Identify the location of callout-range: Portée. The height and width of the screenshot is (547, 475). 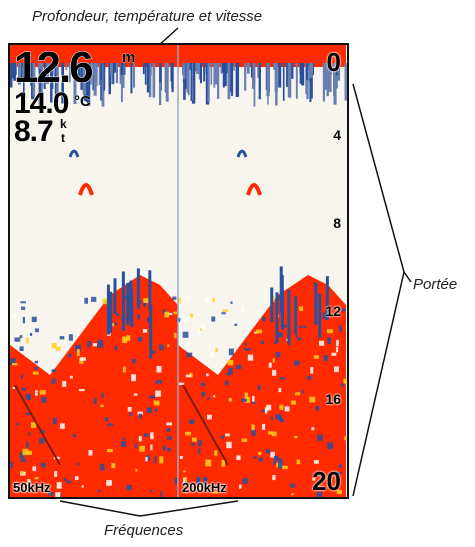
(435, 284).